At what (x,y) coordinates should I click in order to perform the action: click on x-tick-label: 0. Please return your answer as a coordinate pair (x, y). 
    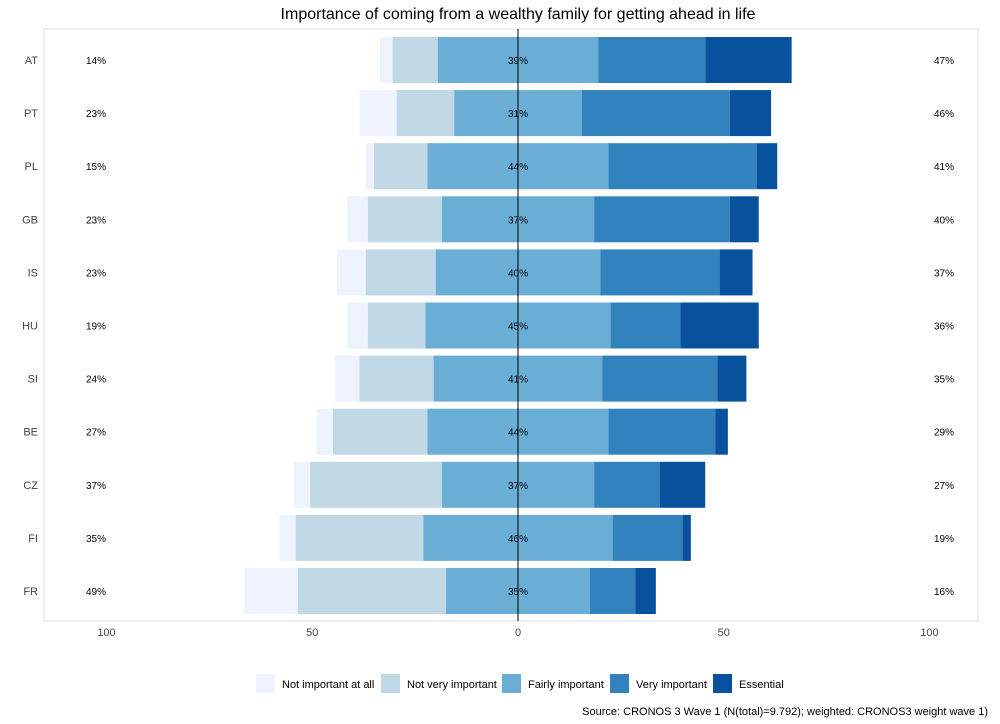
    Looking at the image, I should click on (518, 633).